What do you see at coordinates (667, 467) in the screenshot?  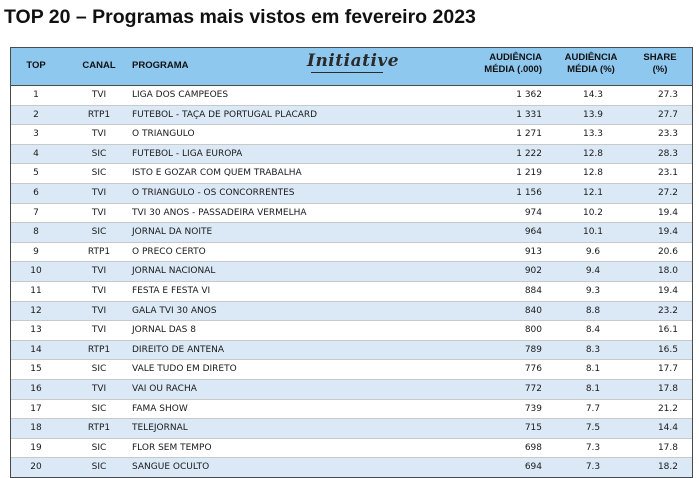 I see `cell-share: 18.2` at bounding box center [667, 467].